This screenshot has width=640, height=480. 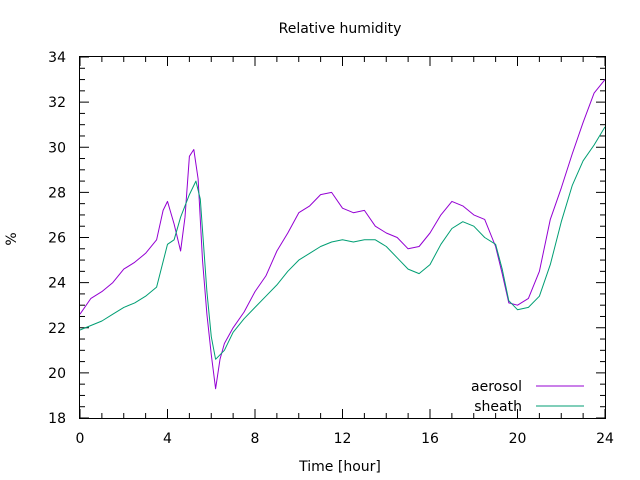 I want to click on y-tick-label: 28, so click(x=57, y=193).